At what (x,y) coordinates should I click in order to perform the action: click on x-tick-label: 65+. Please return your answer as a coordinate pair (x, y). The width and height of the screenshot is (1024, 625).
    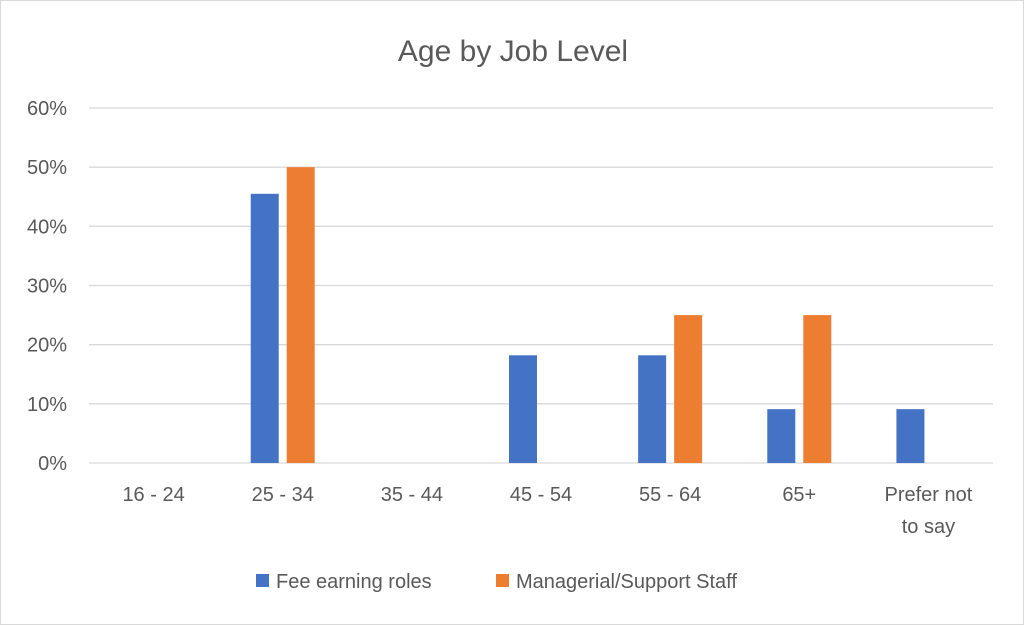
    Looking at the image, I should click on (799, 495).